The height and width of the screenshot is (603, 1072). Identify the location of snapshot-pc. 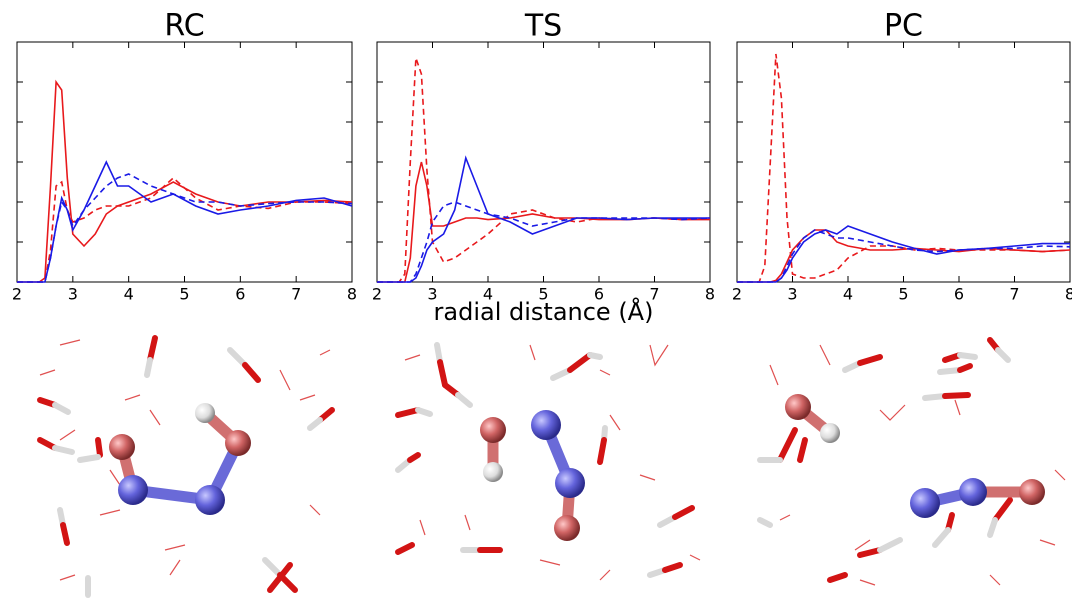
(911, 461).